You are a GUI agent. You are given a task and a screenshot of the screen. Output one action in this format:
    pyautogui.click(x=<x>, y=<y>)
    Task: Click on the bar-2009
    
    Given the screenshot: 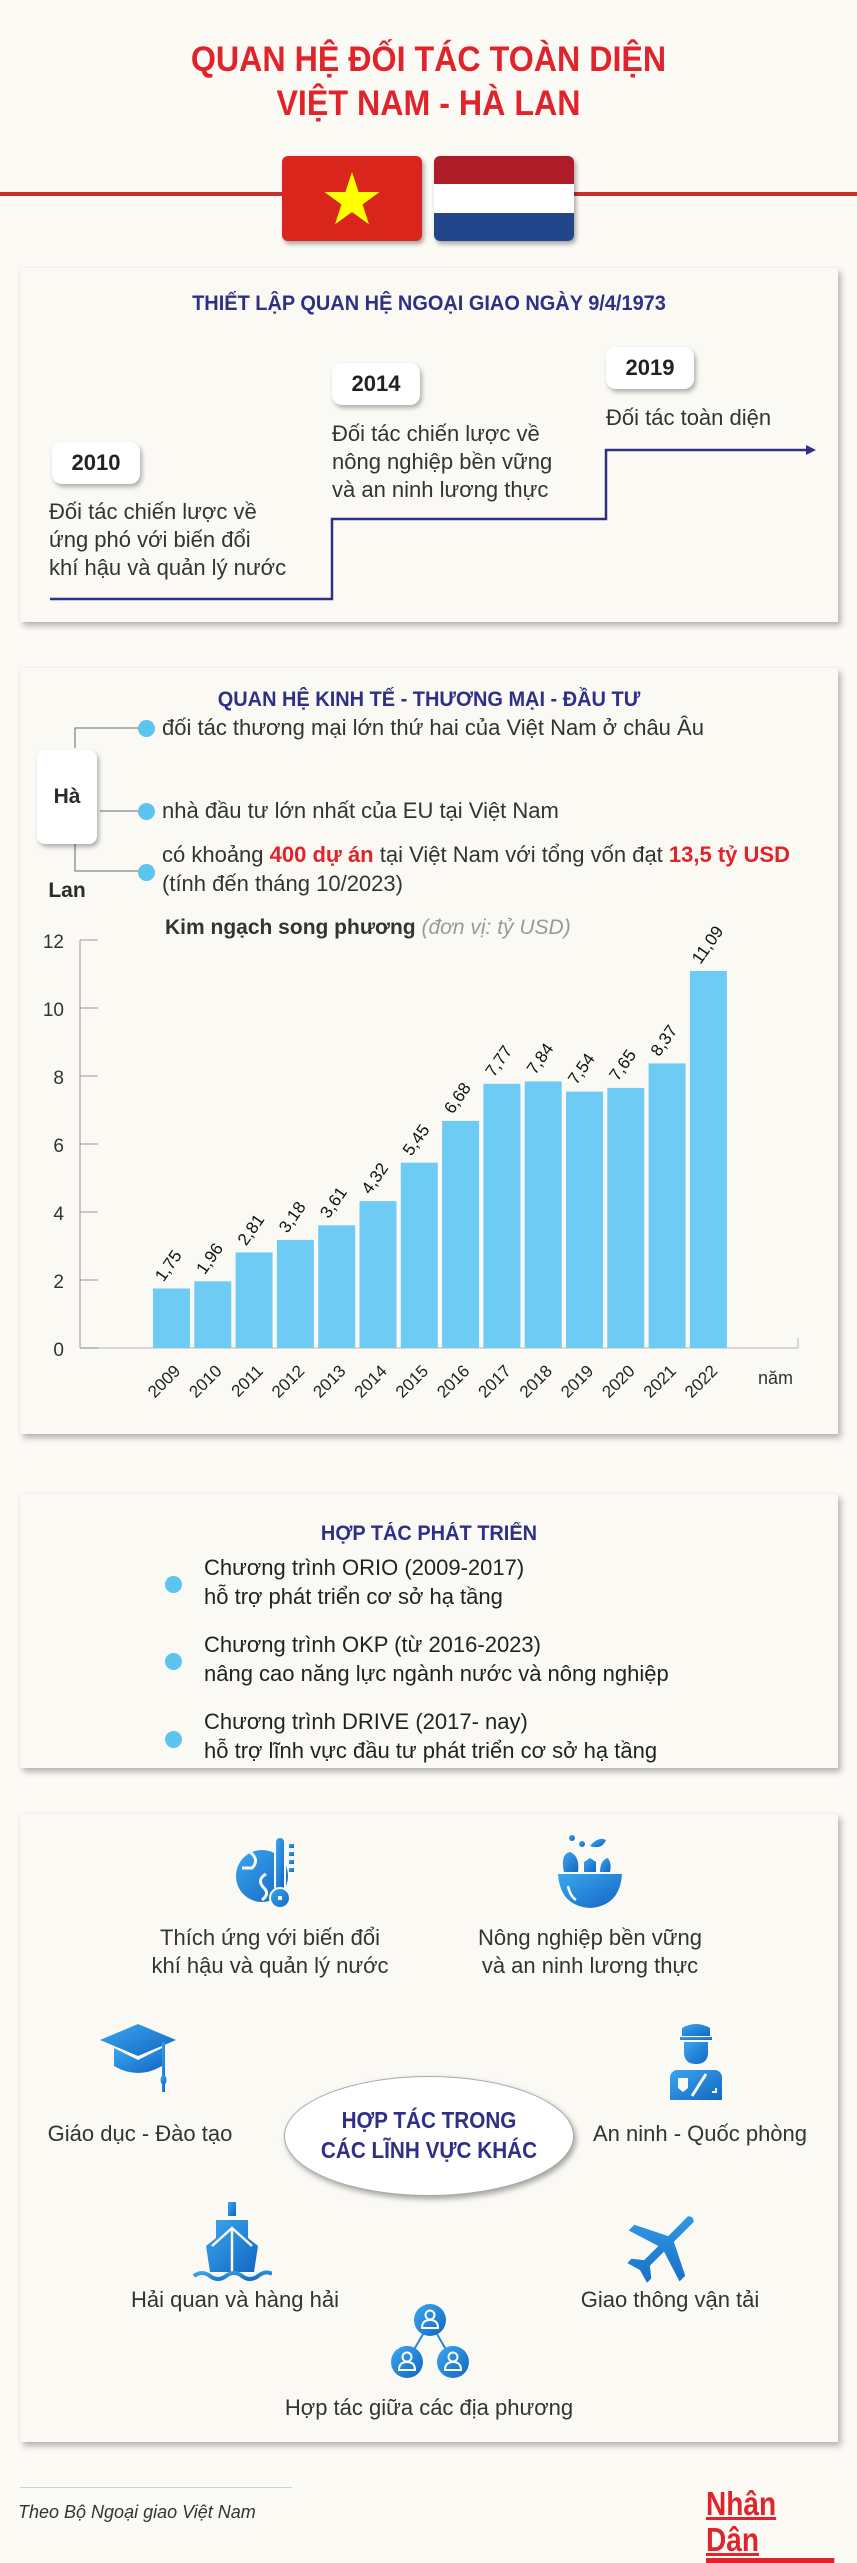 What is the action you would take?
    pyautogui.click(x=171, y=1318)
    